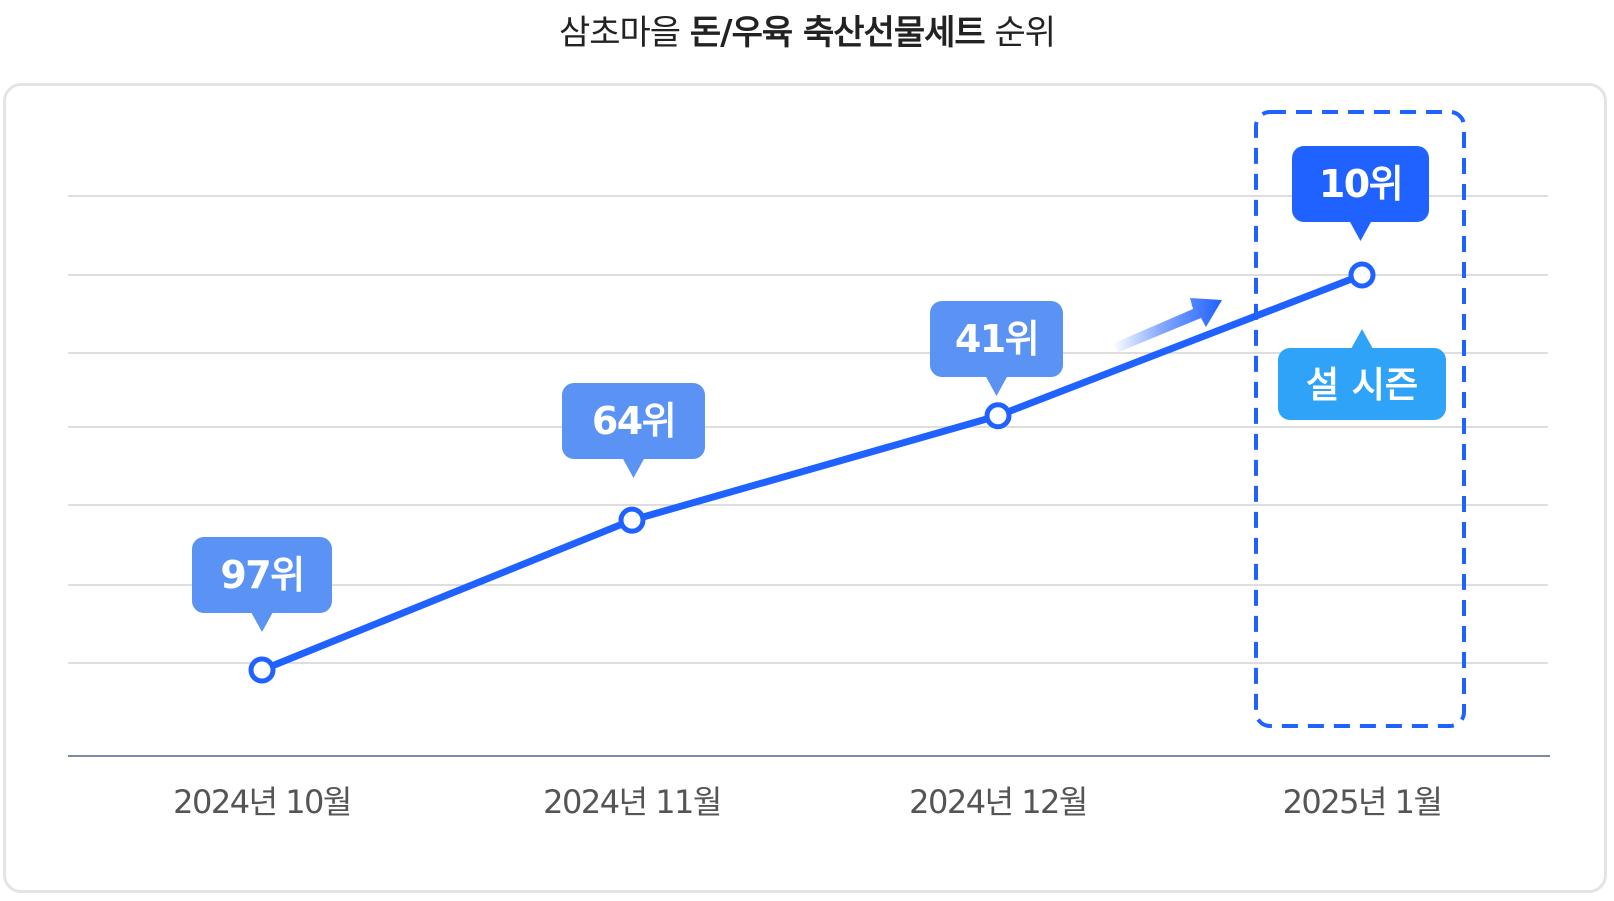 The image size is (1614, 901). I want to click on rank-label: 10위, so click(1360, 184).